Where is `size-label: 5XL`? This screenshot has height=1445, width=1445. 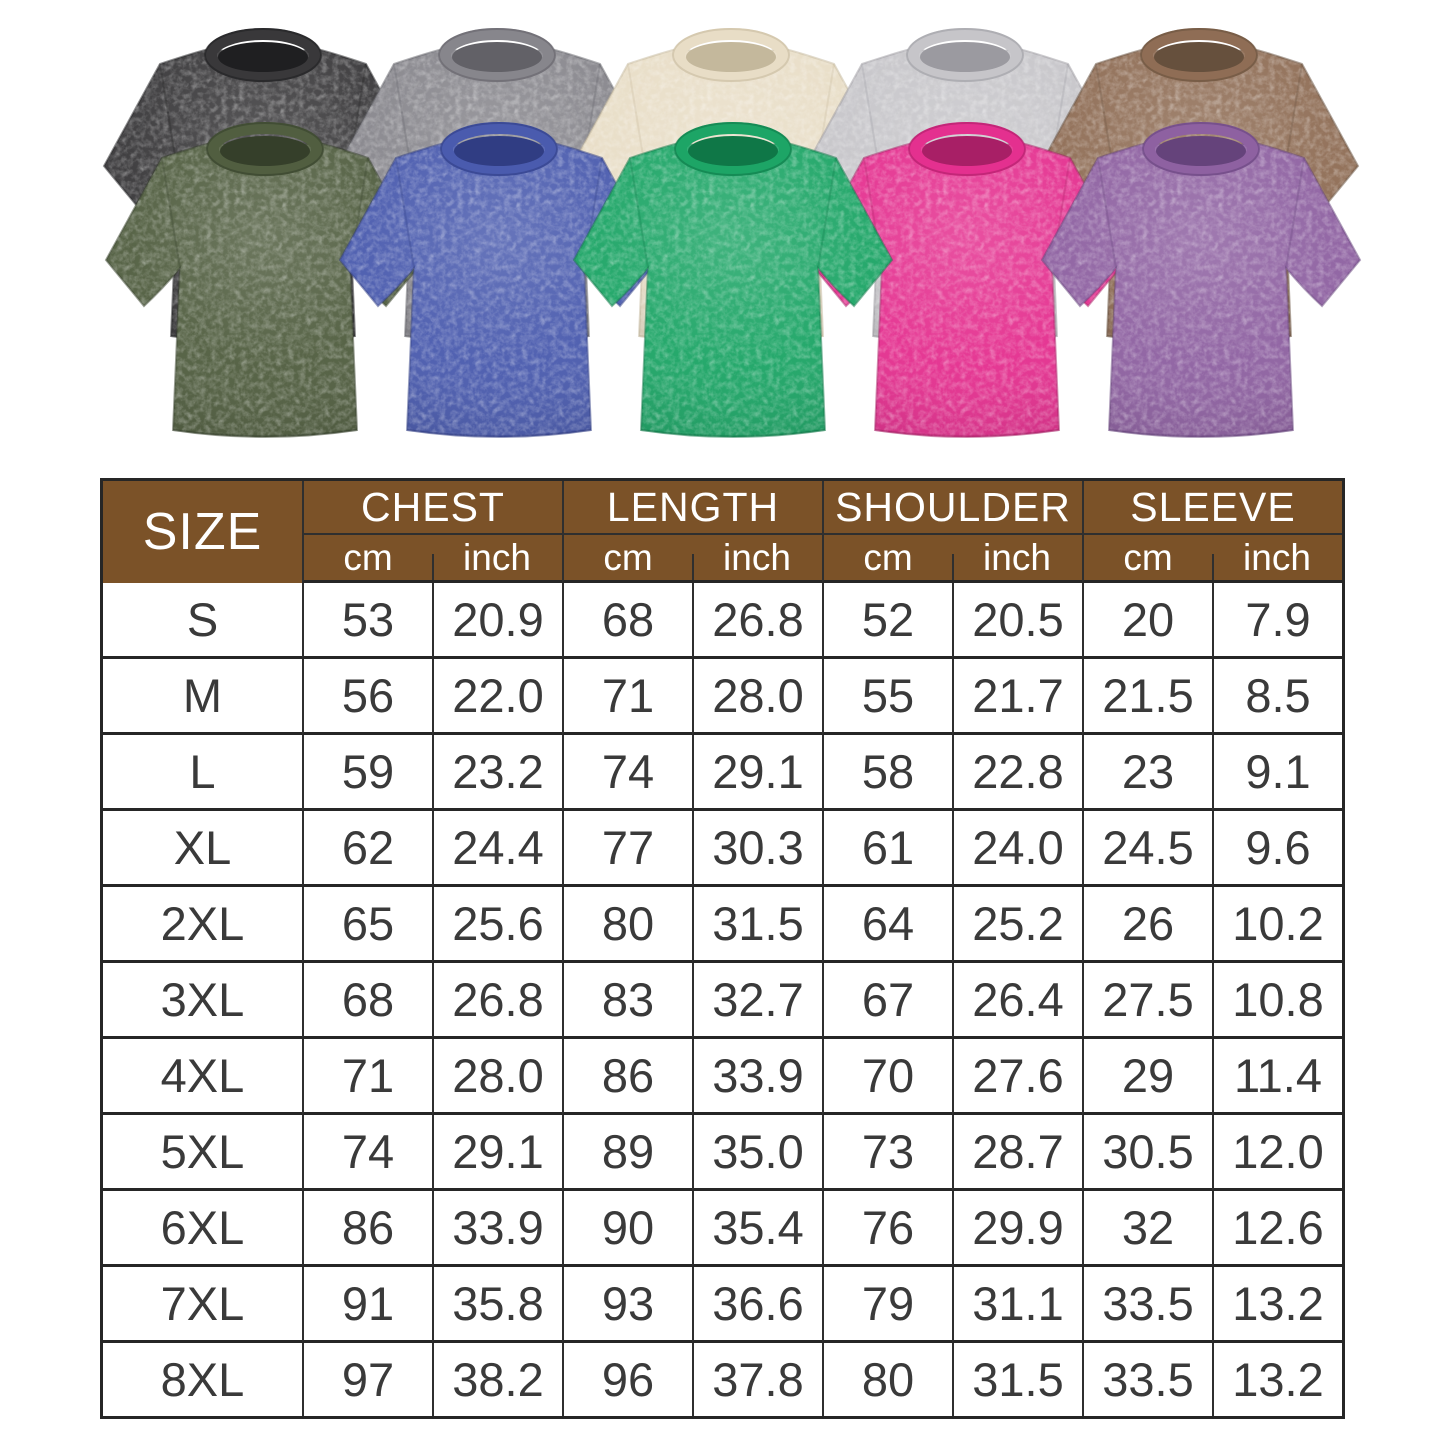
size-label: 5XL is located at coordinates (202, 1153).